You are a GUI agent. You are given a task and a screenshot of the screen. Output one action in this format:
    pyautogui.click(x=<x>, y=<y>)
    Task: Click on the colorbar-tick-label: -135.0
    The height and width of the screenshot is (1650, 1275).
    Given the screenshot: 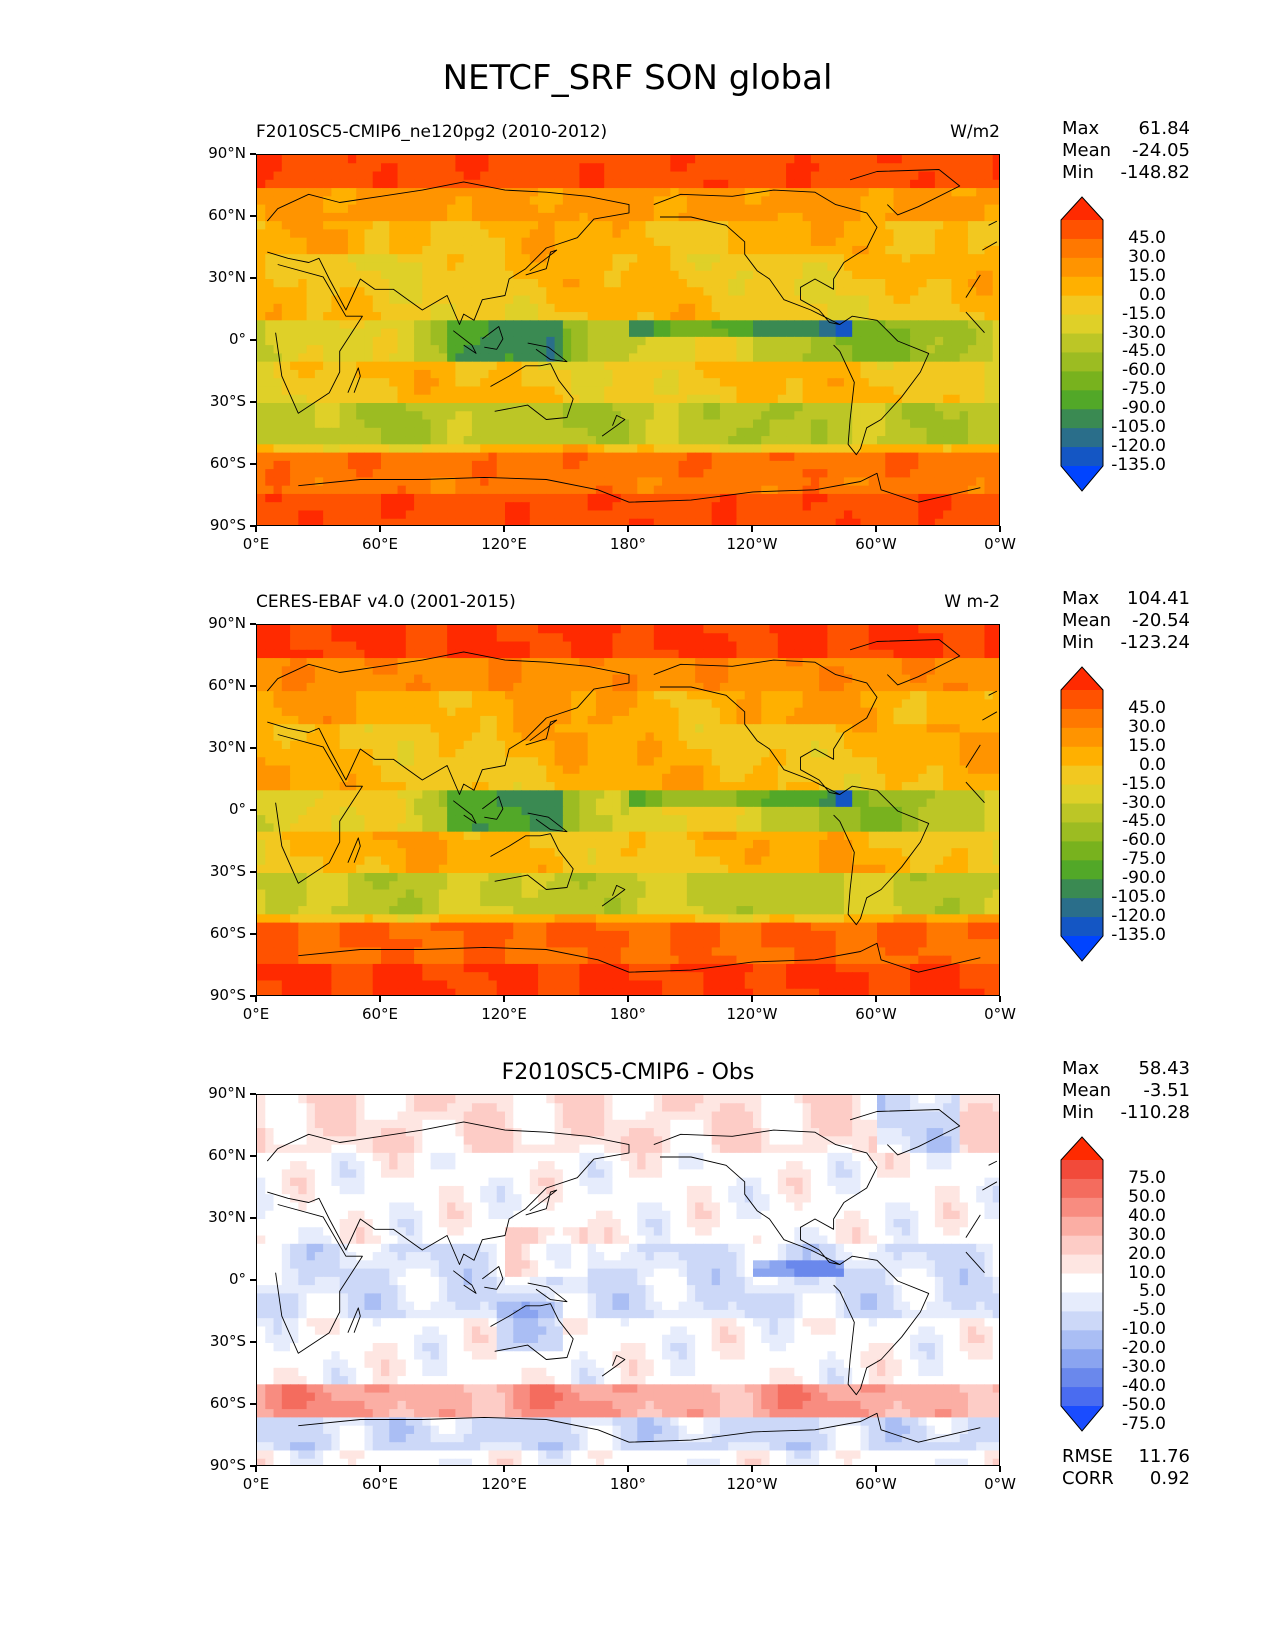 What is the action you would take?
    pyautogui.click(x=1138, y=935)
    